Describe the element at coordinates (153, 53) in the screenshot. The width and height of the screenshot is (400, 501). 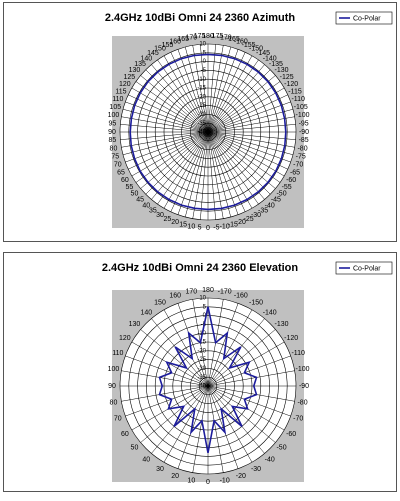
I see `angle-tick-label: 145` at that location.